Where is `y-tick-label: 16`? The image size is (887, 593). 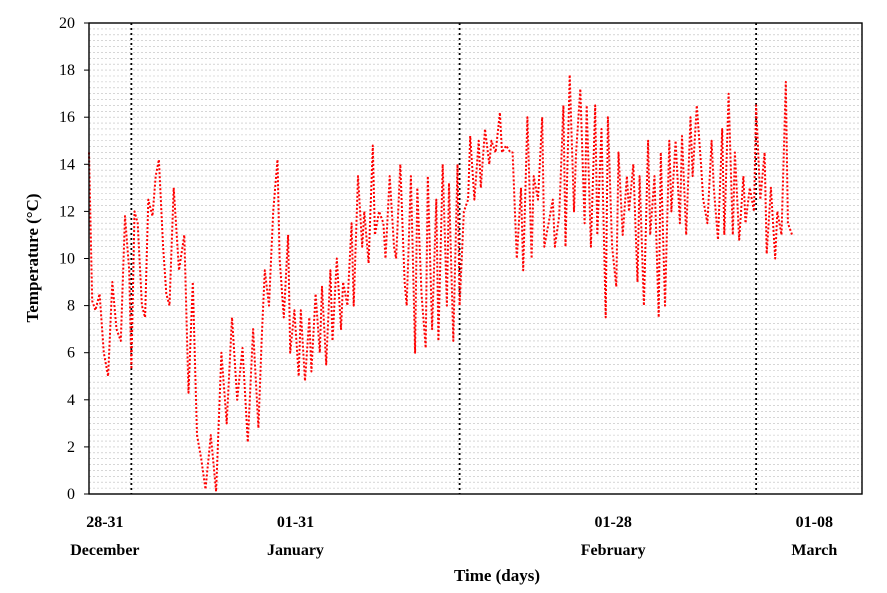
y-tick-label: 16 is located at coordinates (67, 117).